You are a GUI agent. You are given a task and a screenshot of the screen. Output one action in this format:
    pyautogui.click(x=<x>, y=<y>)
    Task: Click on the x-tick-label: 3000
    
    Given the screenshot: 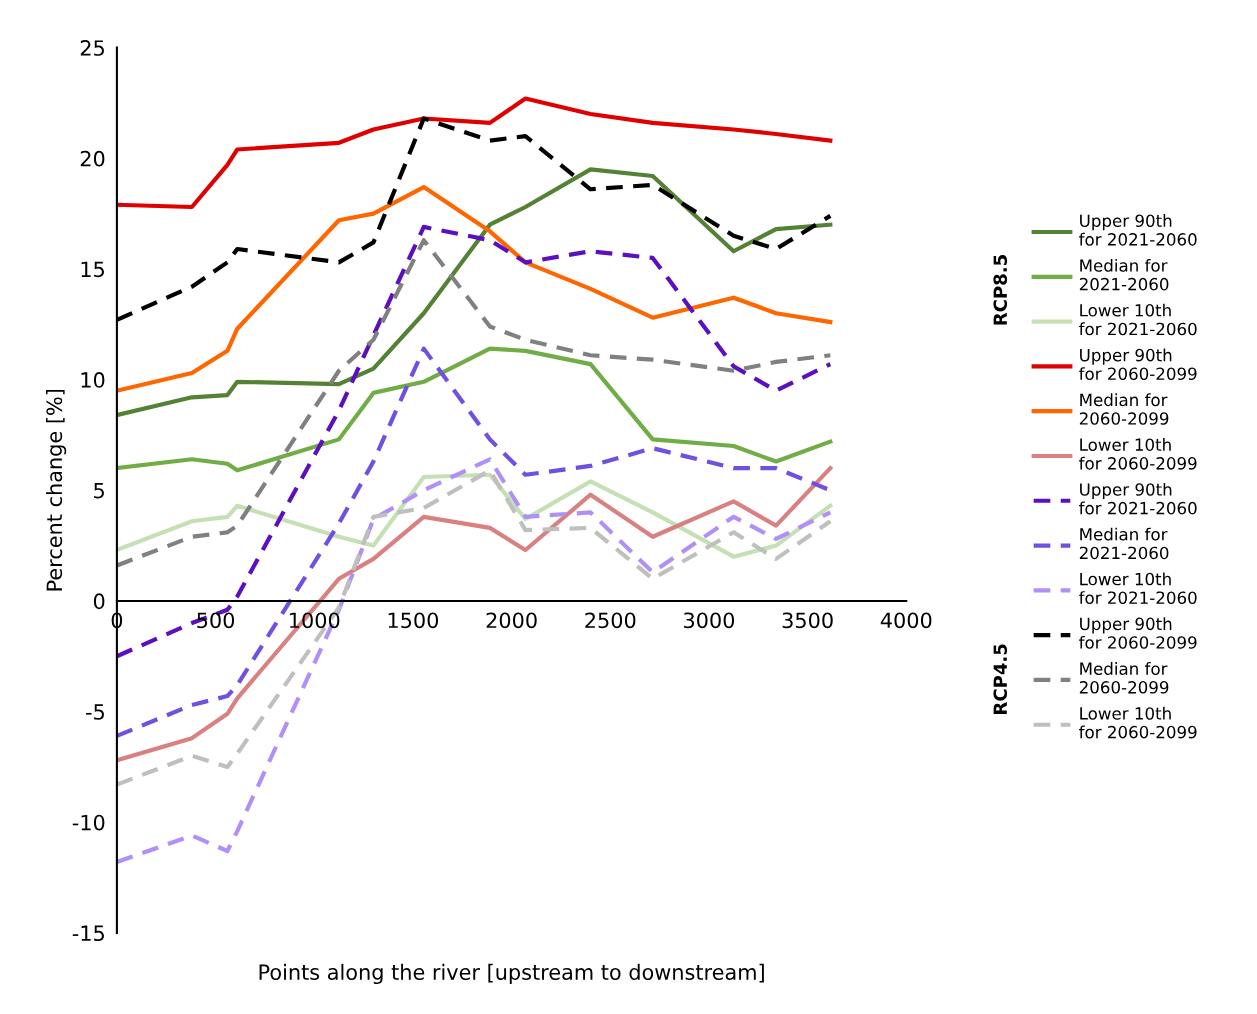 What is the action you would take?
    pyautogui.click(x=709, y=620)
    